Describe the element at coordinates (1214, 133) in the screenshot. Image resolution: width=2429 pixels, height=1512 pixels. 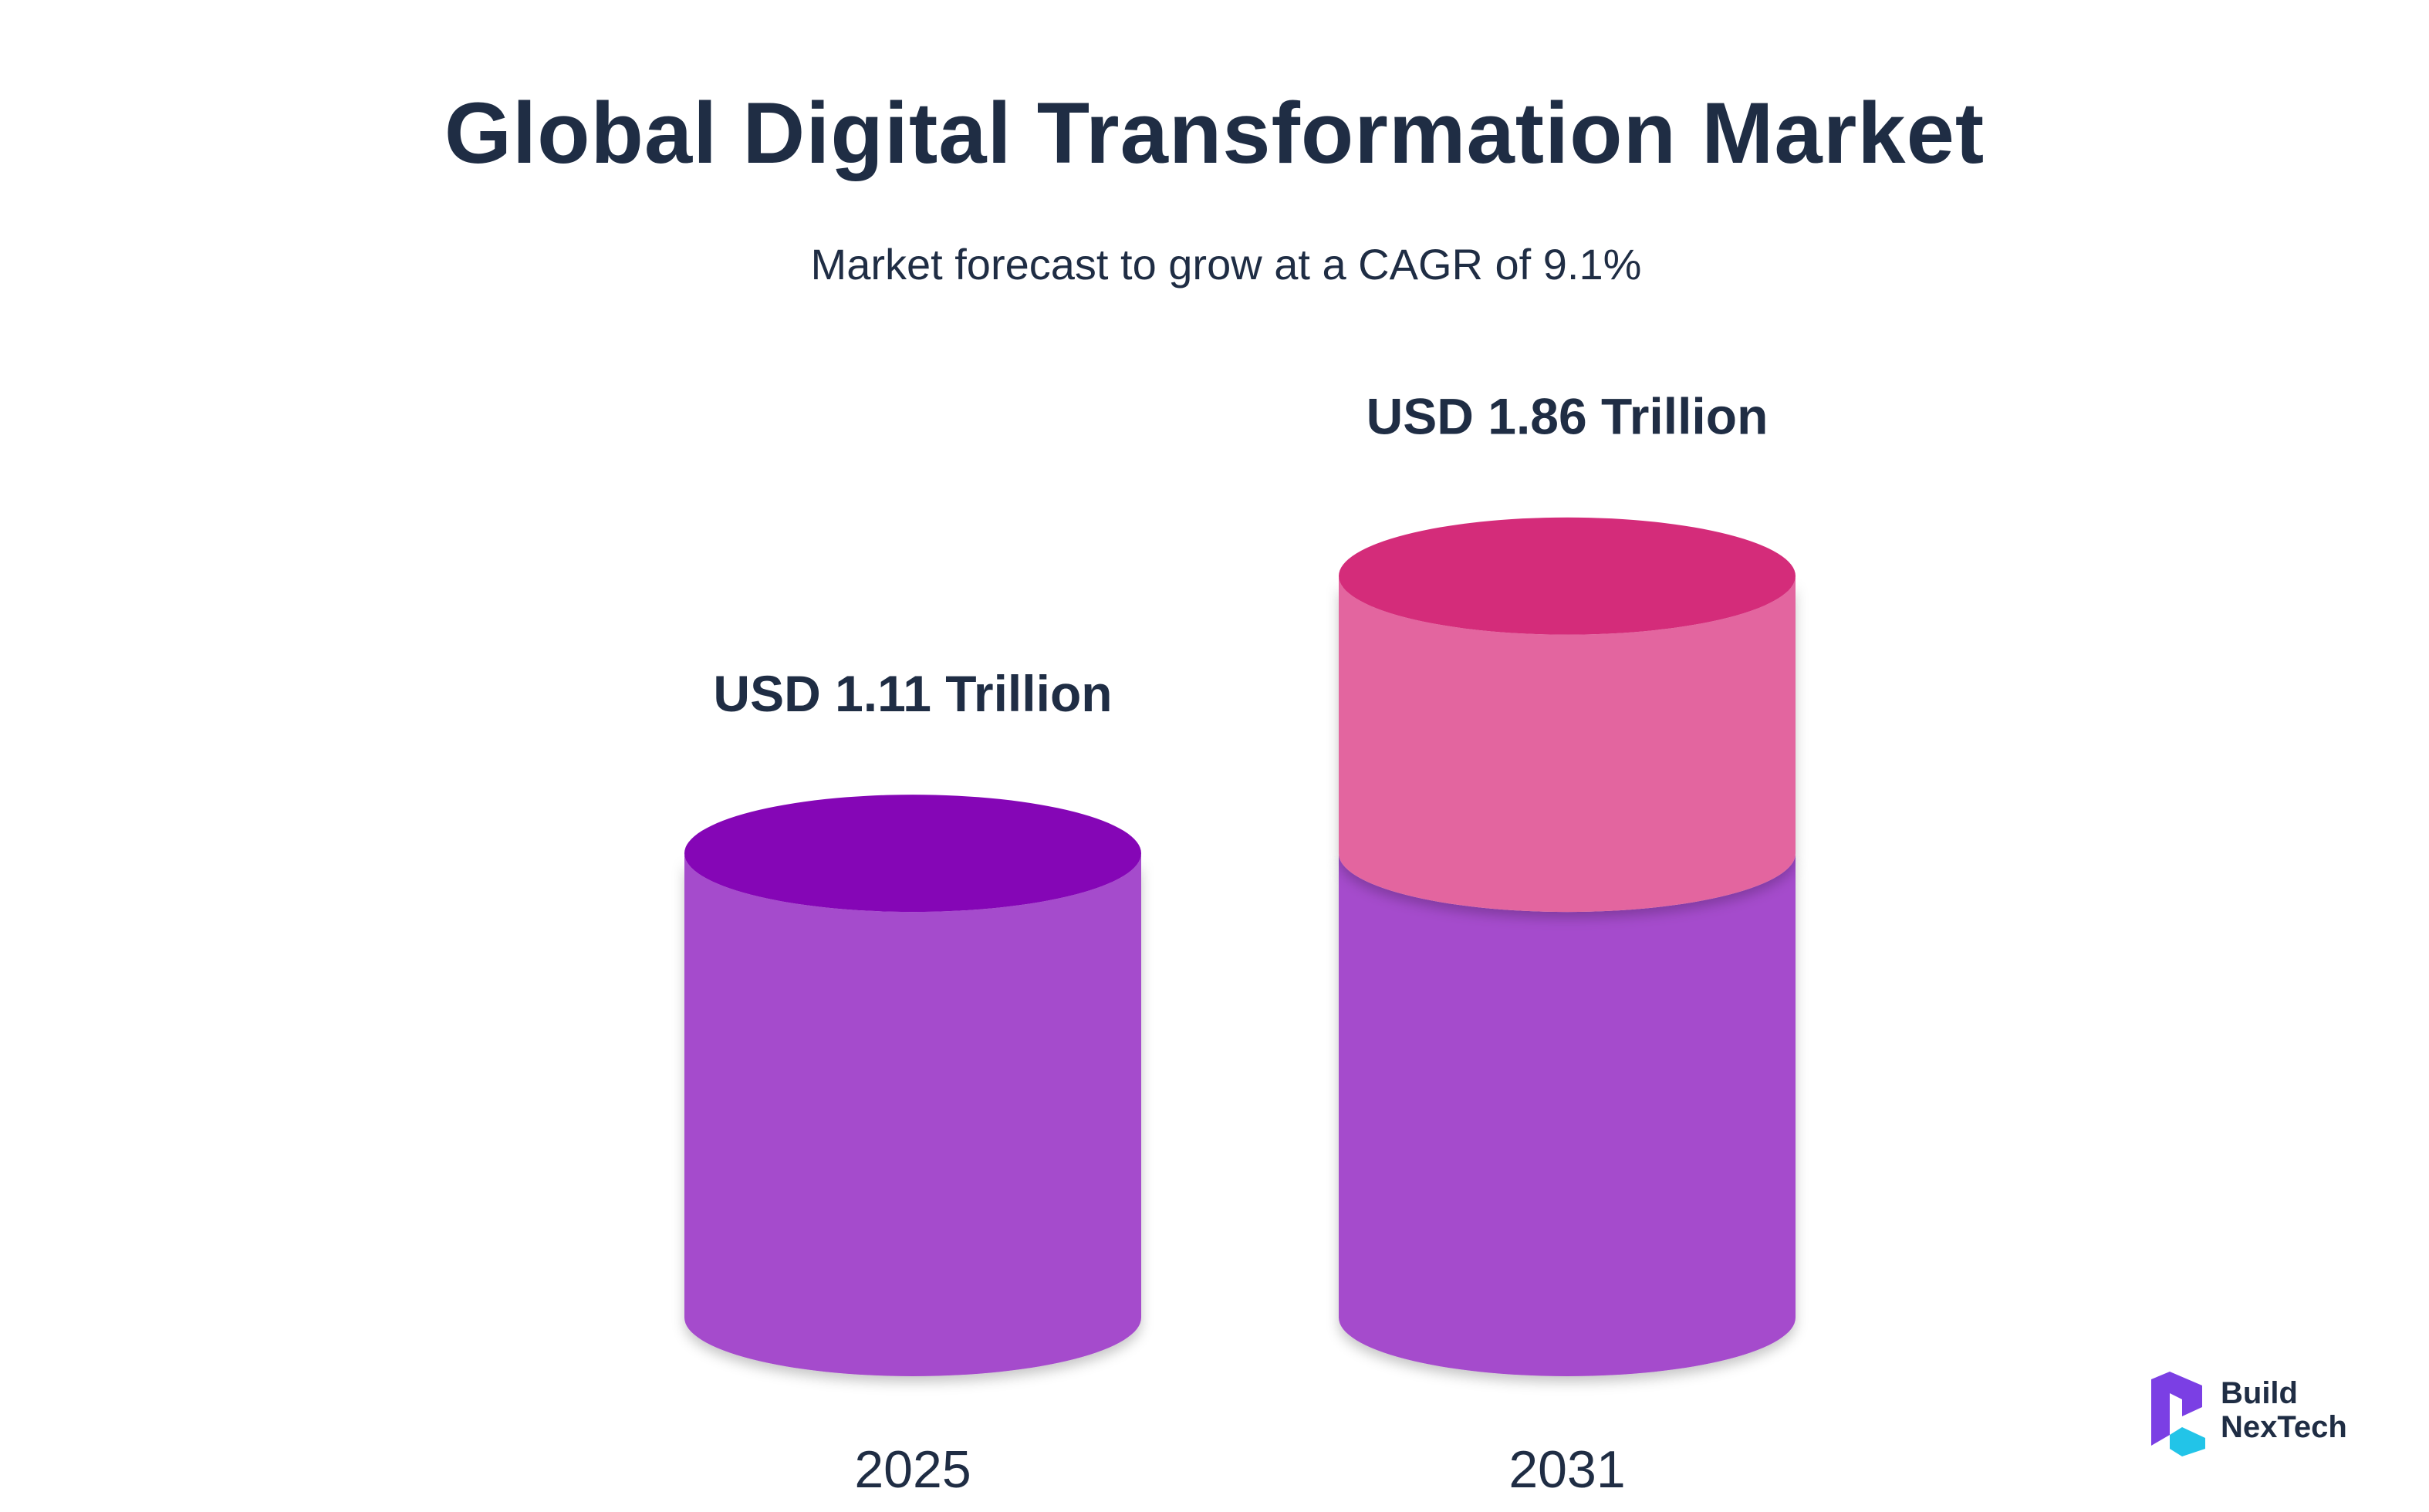
I see `chart-title: Global Digital Transformation Market` at that location.